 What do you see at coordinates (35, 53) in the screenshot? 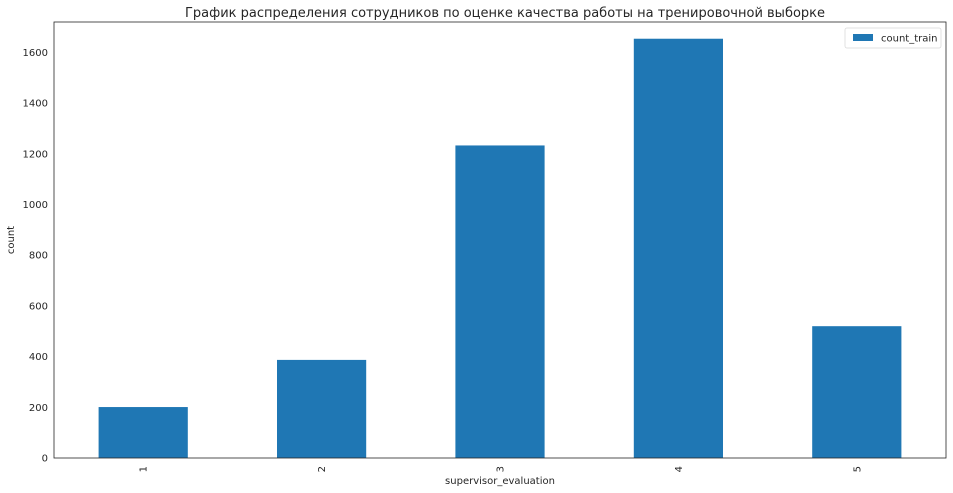
I see `y-tick-label: 1600` at bounding box center [35, 53].